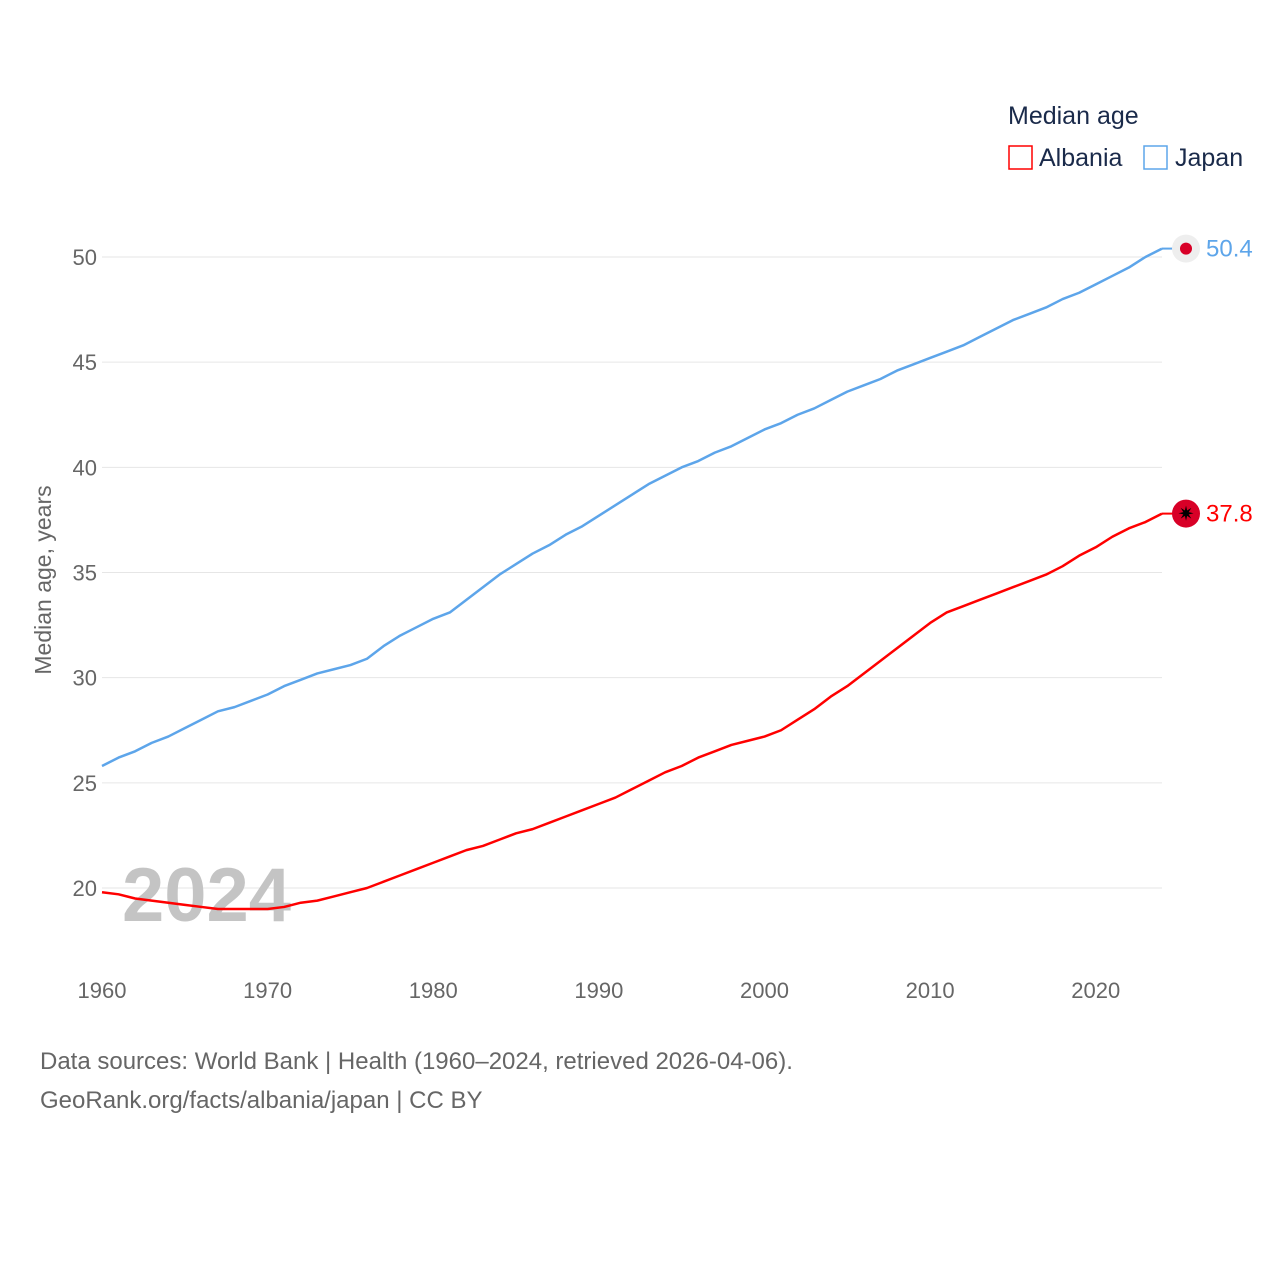 The height and width of the screenshot is (1280, 1280). What do you see at coordinates (85, 888) in the screenshot?
I see `y-tick-label: 20` at bounding box center [85, 888].